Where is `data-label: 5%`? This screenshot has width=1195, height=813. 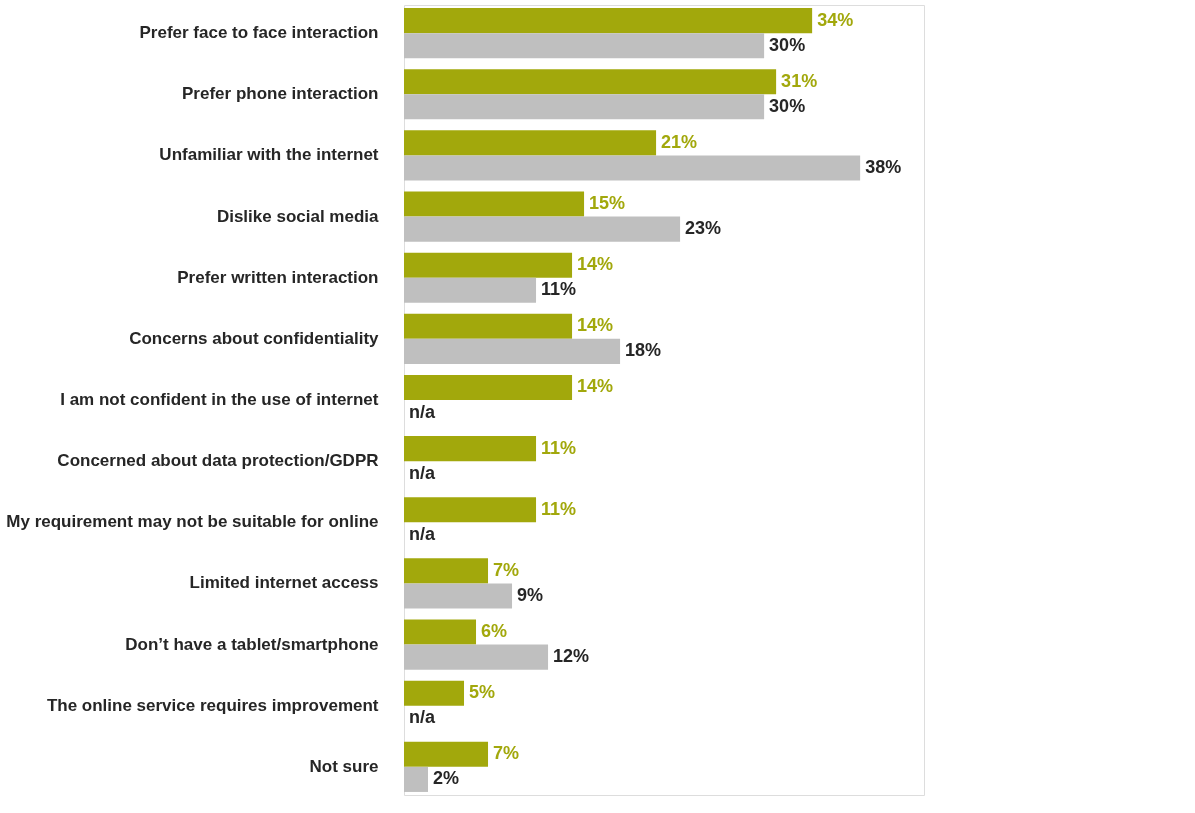
data-label: 5% is located at coordinates (482, 692).